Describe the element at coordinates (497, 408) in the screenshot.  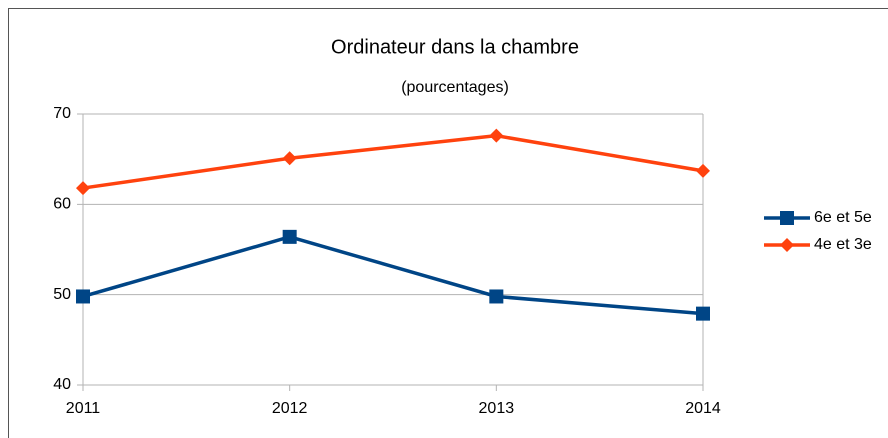
I see `x-tick-label: 2013` at that location.